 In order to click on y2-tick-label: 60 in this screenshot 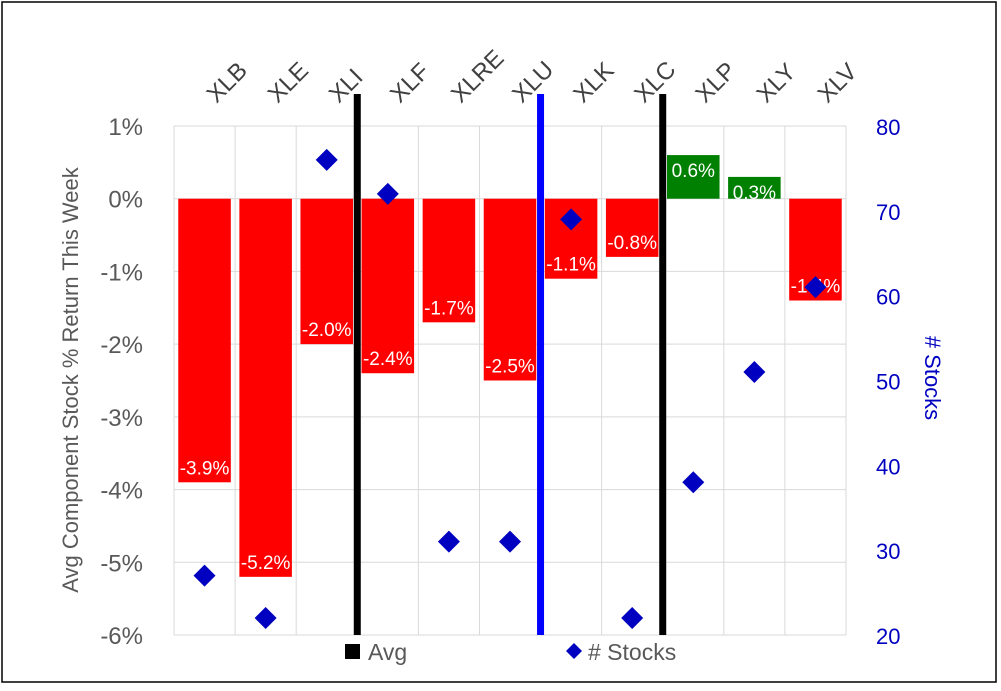, I will do `click(888, 297)`.